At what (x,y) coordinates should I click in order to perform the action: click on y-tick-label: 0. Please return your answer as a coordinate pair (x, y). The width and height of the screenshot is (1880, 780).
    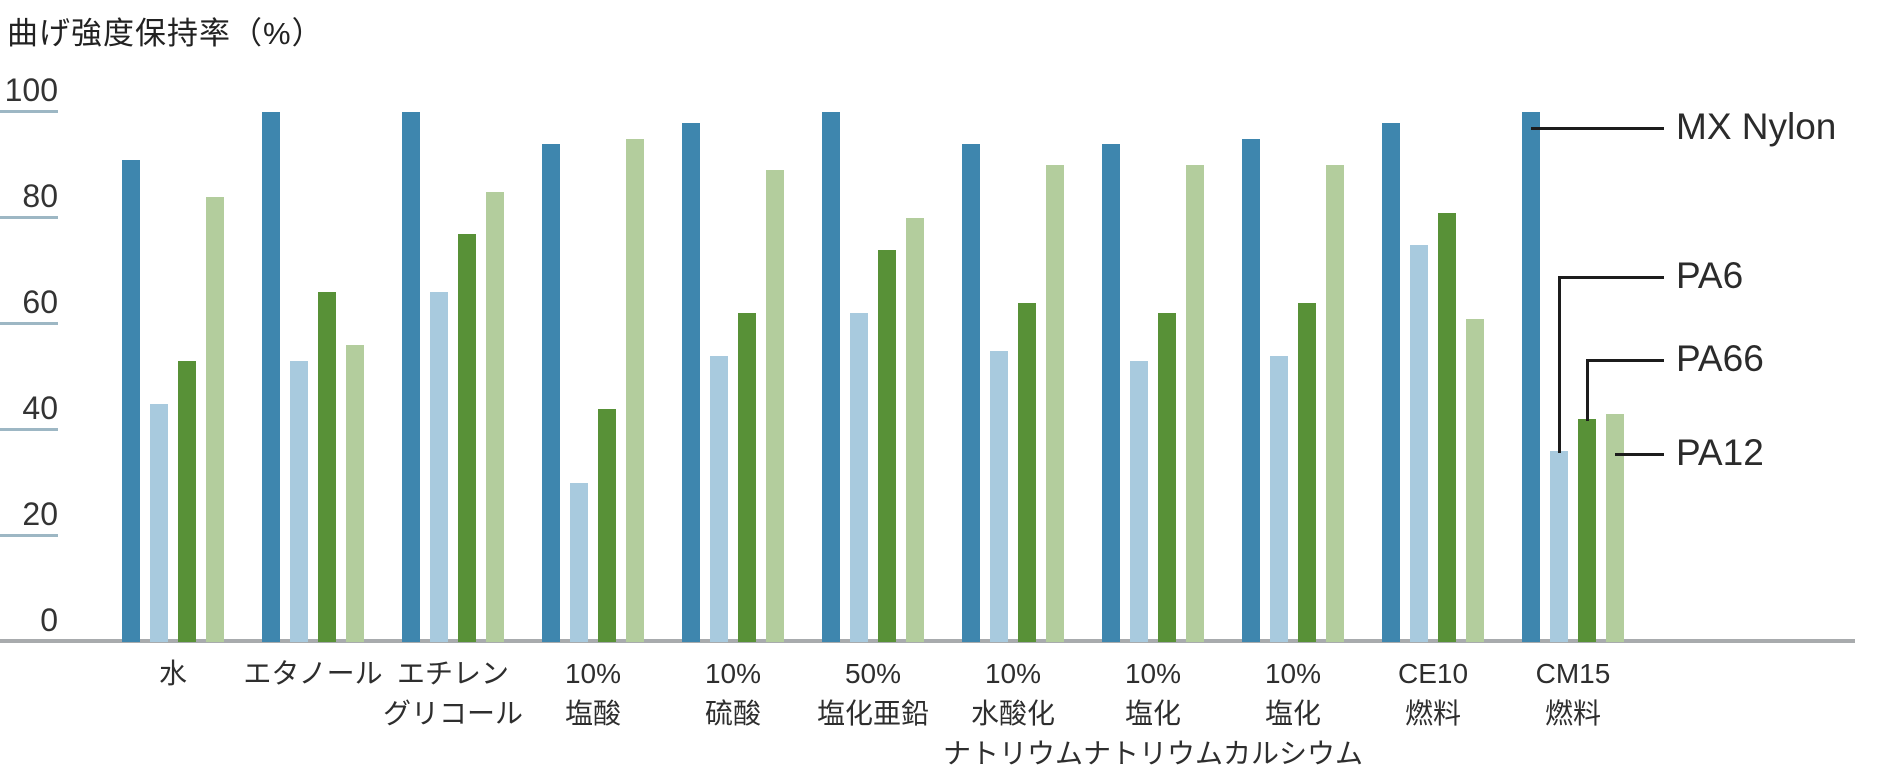
    Looking at the image, I should click on (49, 620).